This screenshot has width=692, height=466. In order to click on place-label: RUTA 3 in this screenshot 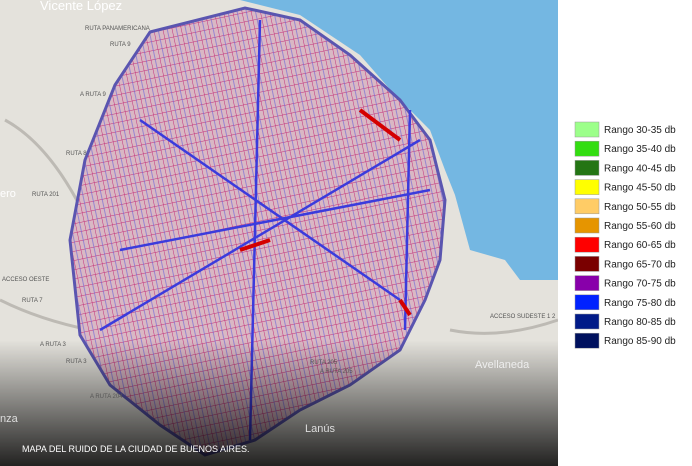, I will do `click(76, 362)`.